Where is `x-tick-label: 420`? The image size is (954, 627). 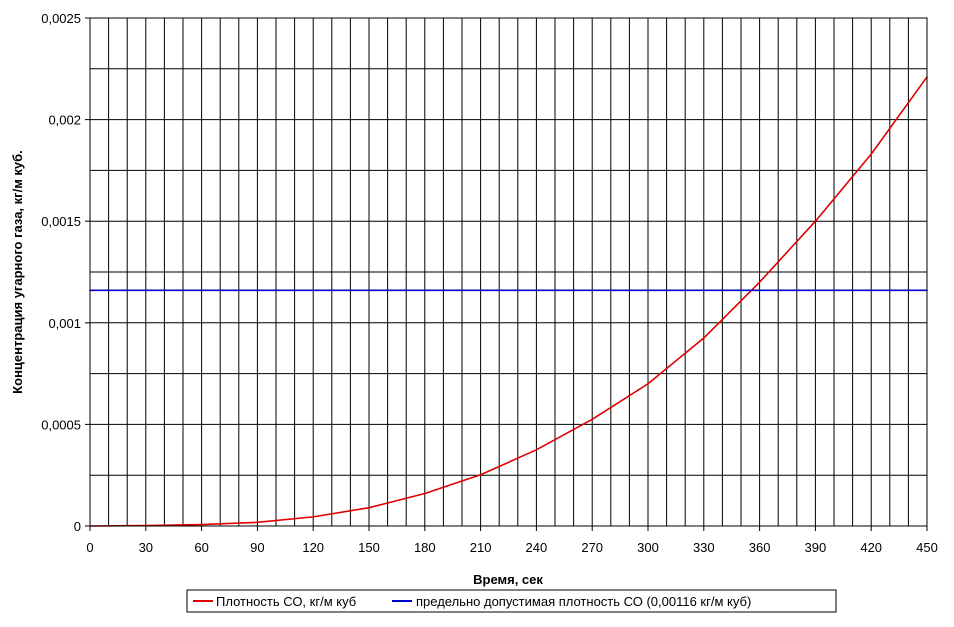 x-tick-label: 420 is located at coordinates (871, 547).